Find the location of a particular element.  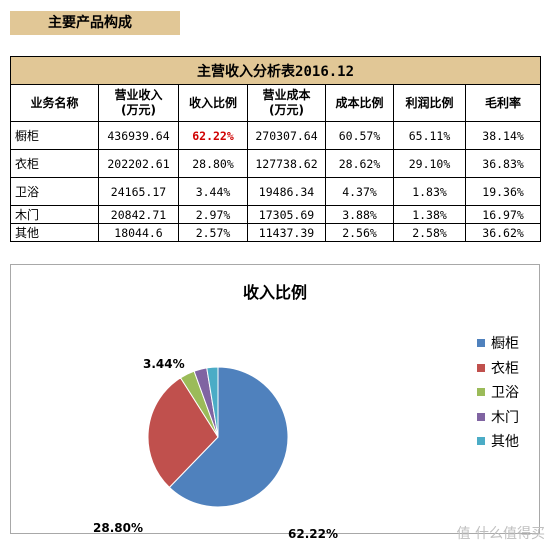

legend-label: 衣柜 is located at coordinates (505, 368).